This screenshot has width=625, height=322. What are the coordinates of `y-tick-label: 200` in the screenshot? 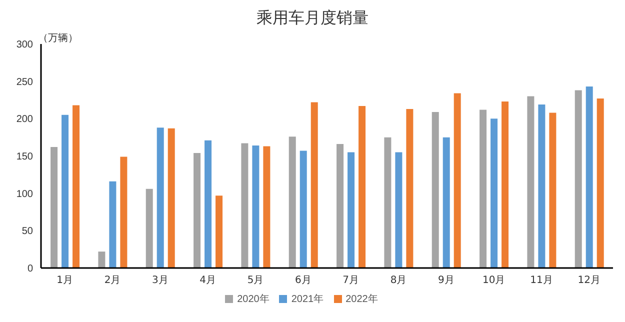 It's located at (25, 120).